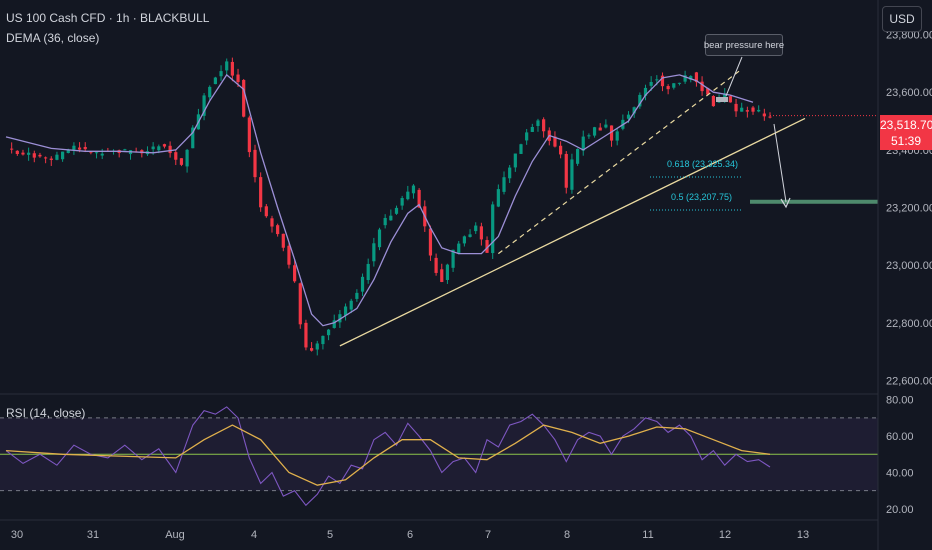  What do you see at coordinates (620, 161) in the screenshot?
I see `dashed-trendline` at bounding box center [620, 161].